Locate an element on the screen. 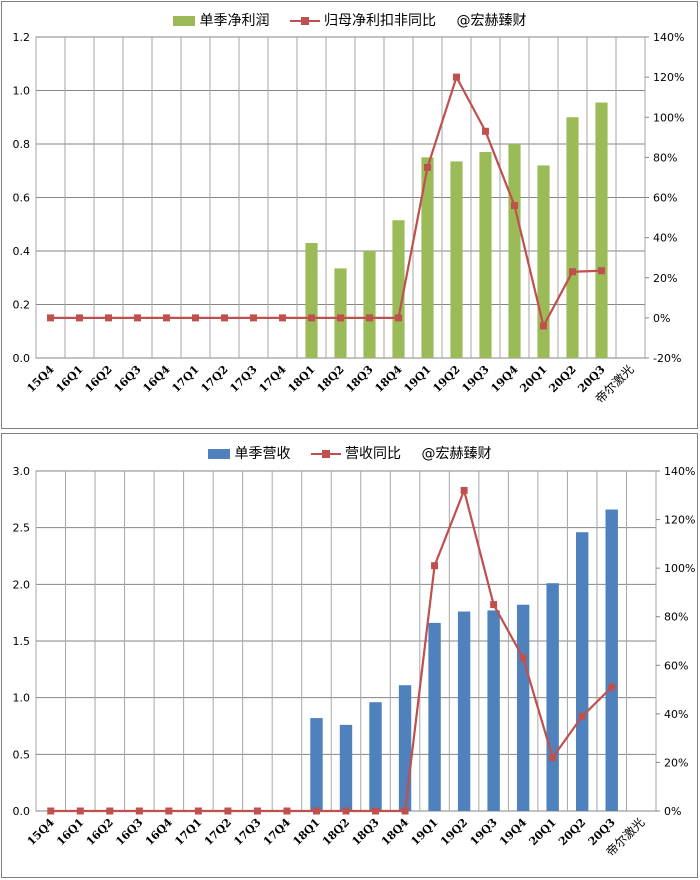 The width and height of the screenshot is (700, 880). y-left-tick-label: 0.0 is located at coordinates (22, 358).